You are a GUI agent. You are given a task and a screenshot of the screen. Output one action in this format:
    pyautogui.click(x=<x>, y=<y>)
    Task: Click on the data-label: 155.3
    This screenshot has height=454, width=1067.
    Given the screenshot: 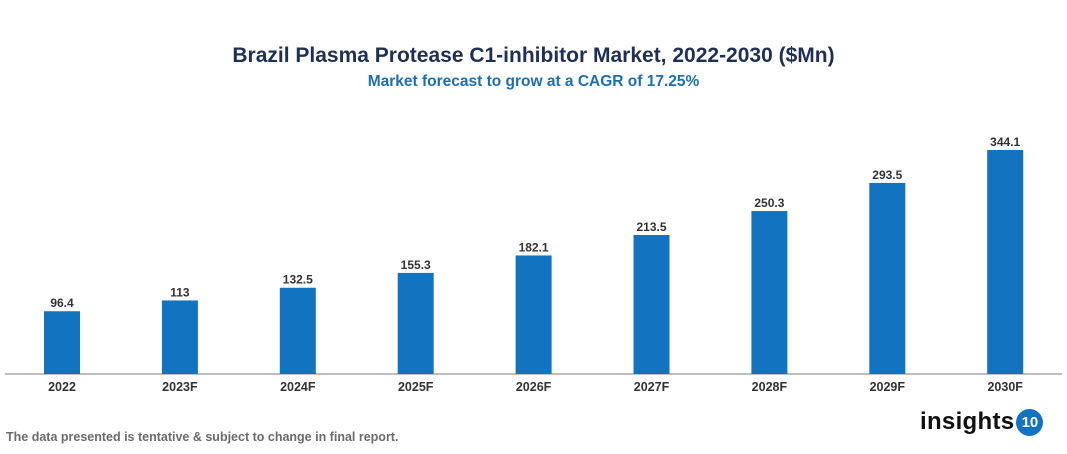 What is the action you would take?
    pyautogui.click(x=416, y=265)
    